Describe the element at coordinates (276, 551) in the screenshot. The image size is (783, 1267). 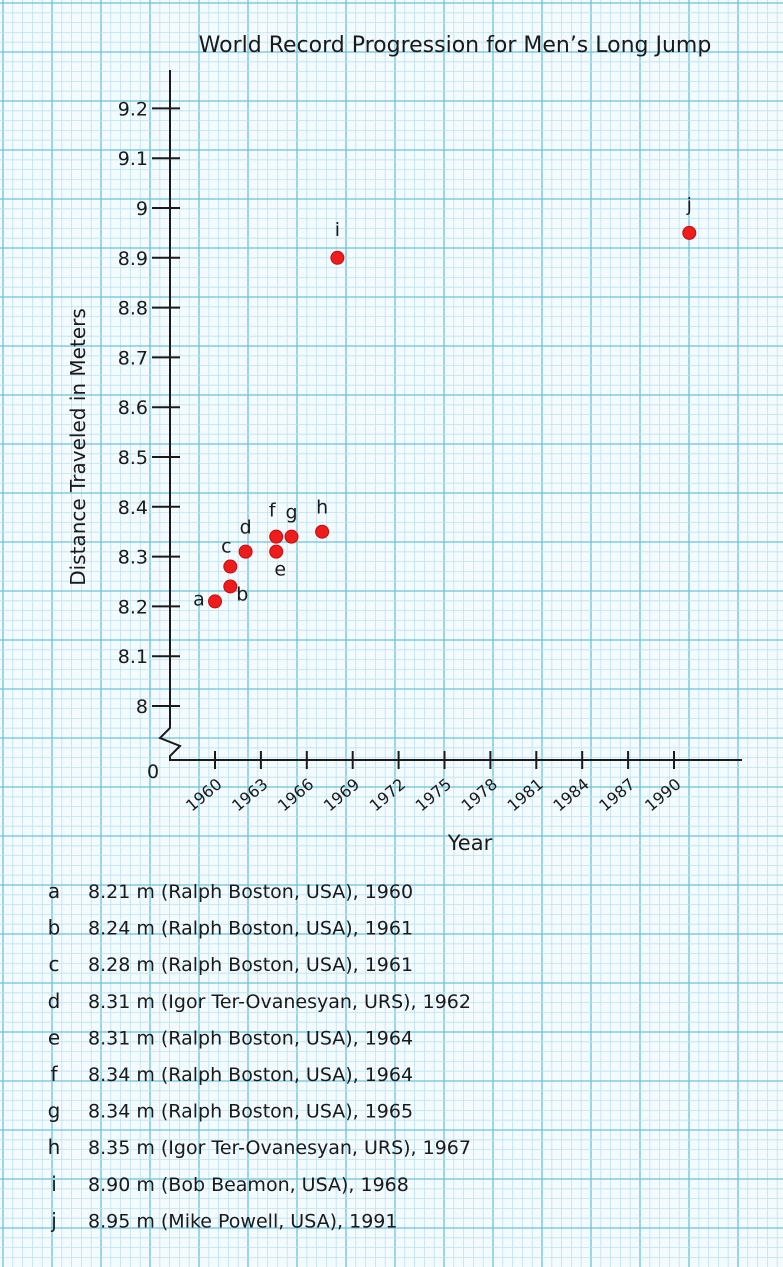
I see `data-point-e` at that location.